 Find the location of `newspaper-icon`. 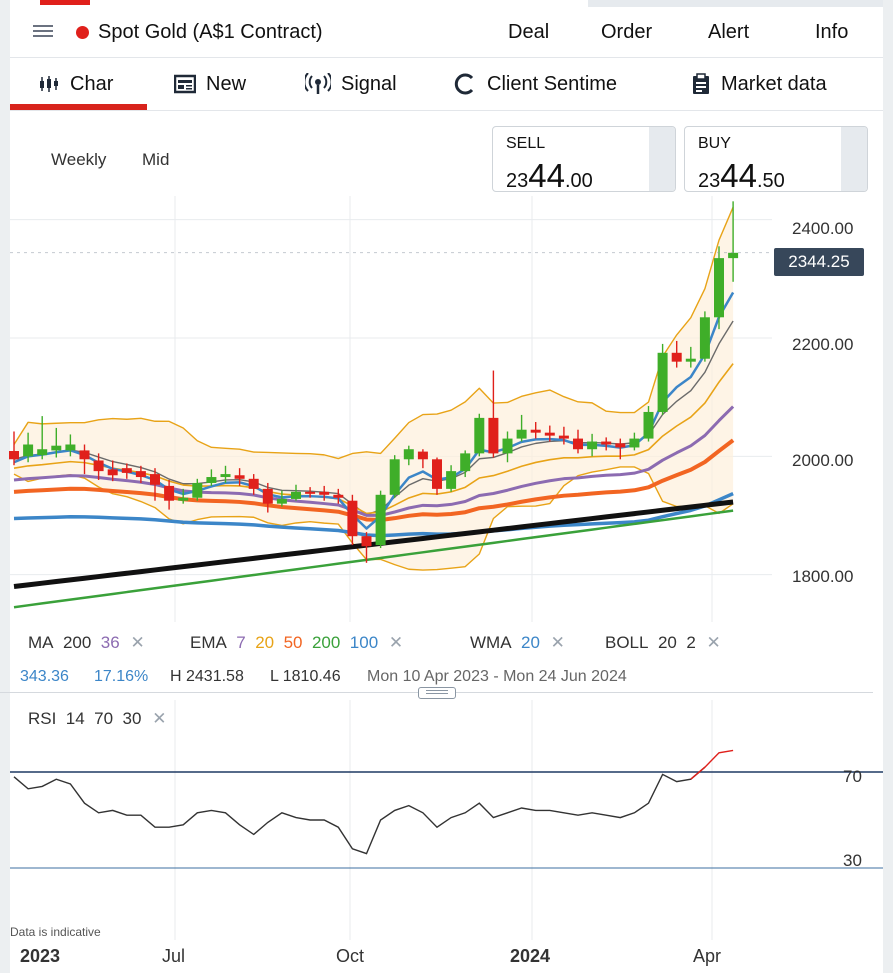

newspaper-icon is located at coordinates (185, 84).